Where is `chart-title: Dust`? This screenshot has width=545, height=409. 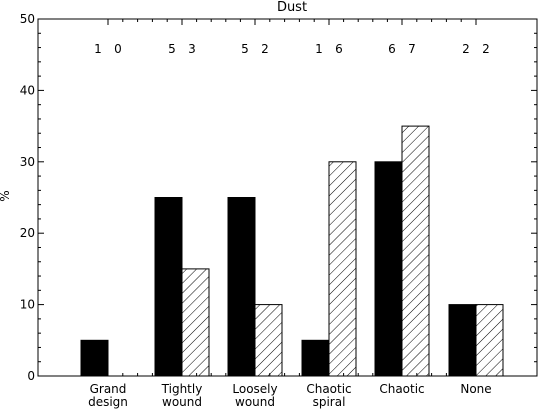
chart-title: Dust is located at coordinates (292, 7).